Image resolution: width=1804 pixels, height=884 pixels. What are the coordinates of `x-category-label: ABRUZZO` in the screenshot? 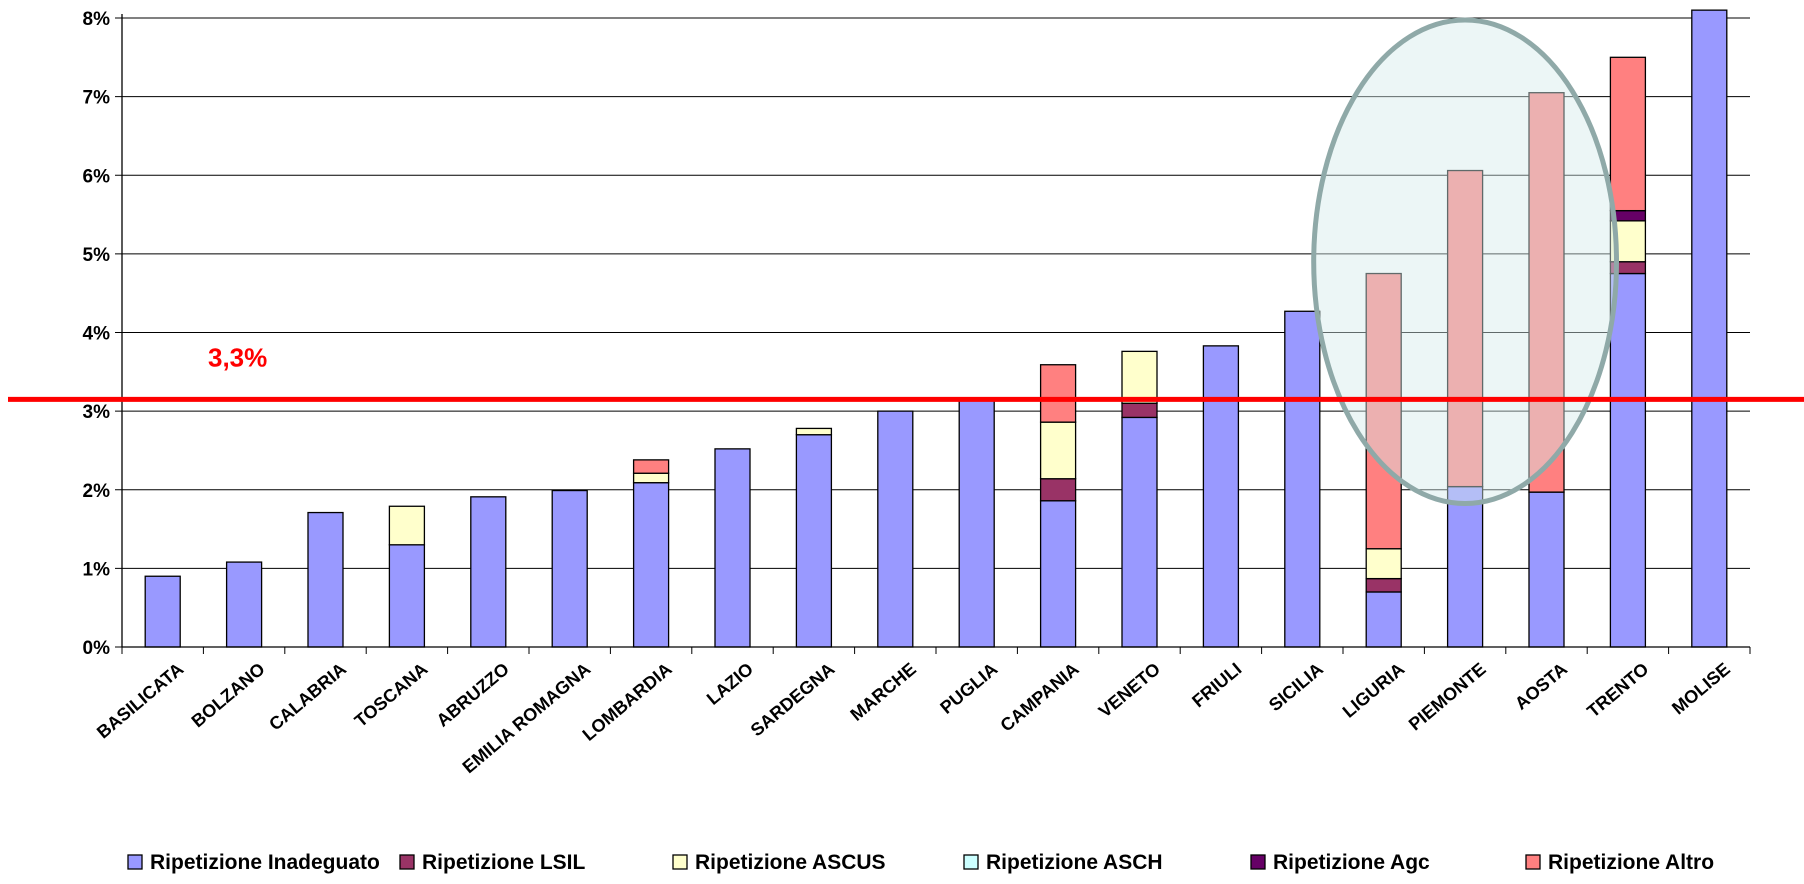 It's located at (473, 695).